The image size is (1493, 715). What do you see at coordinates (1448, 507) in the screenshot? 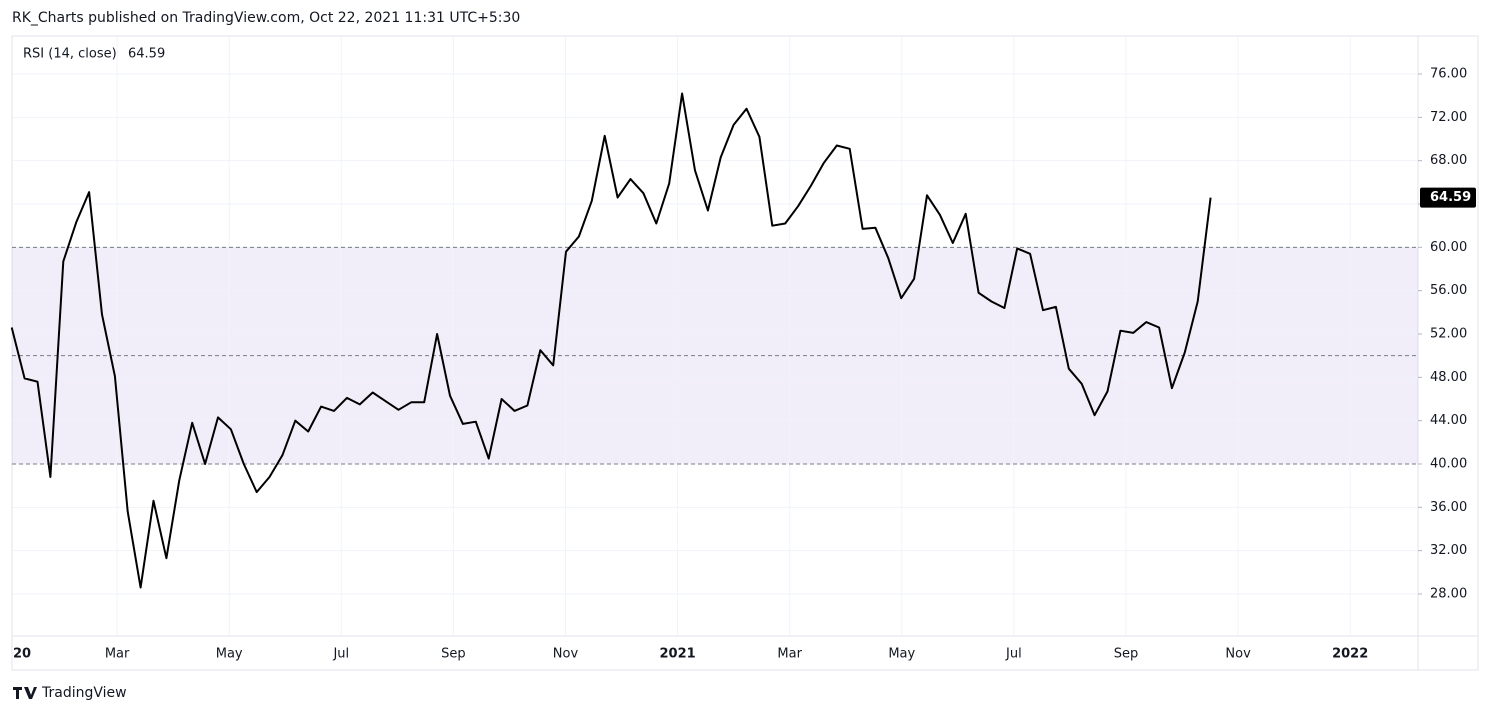
I see `y-tick-label: 36.00` at bounding box center [1448, 507].